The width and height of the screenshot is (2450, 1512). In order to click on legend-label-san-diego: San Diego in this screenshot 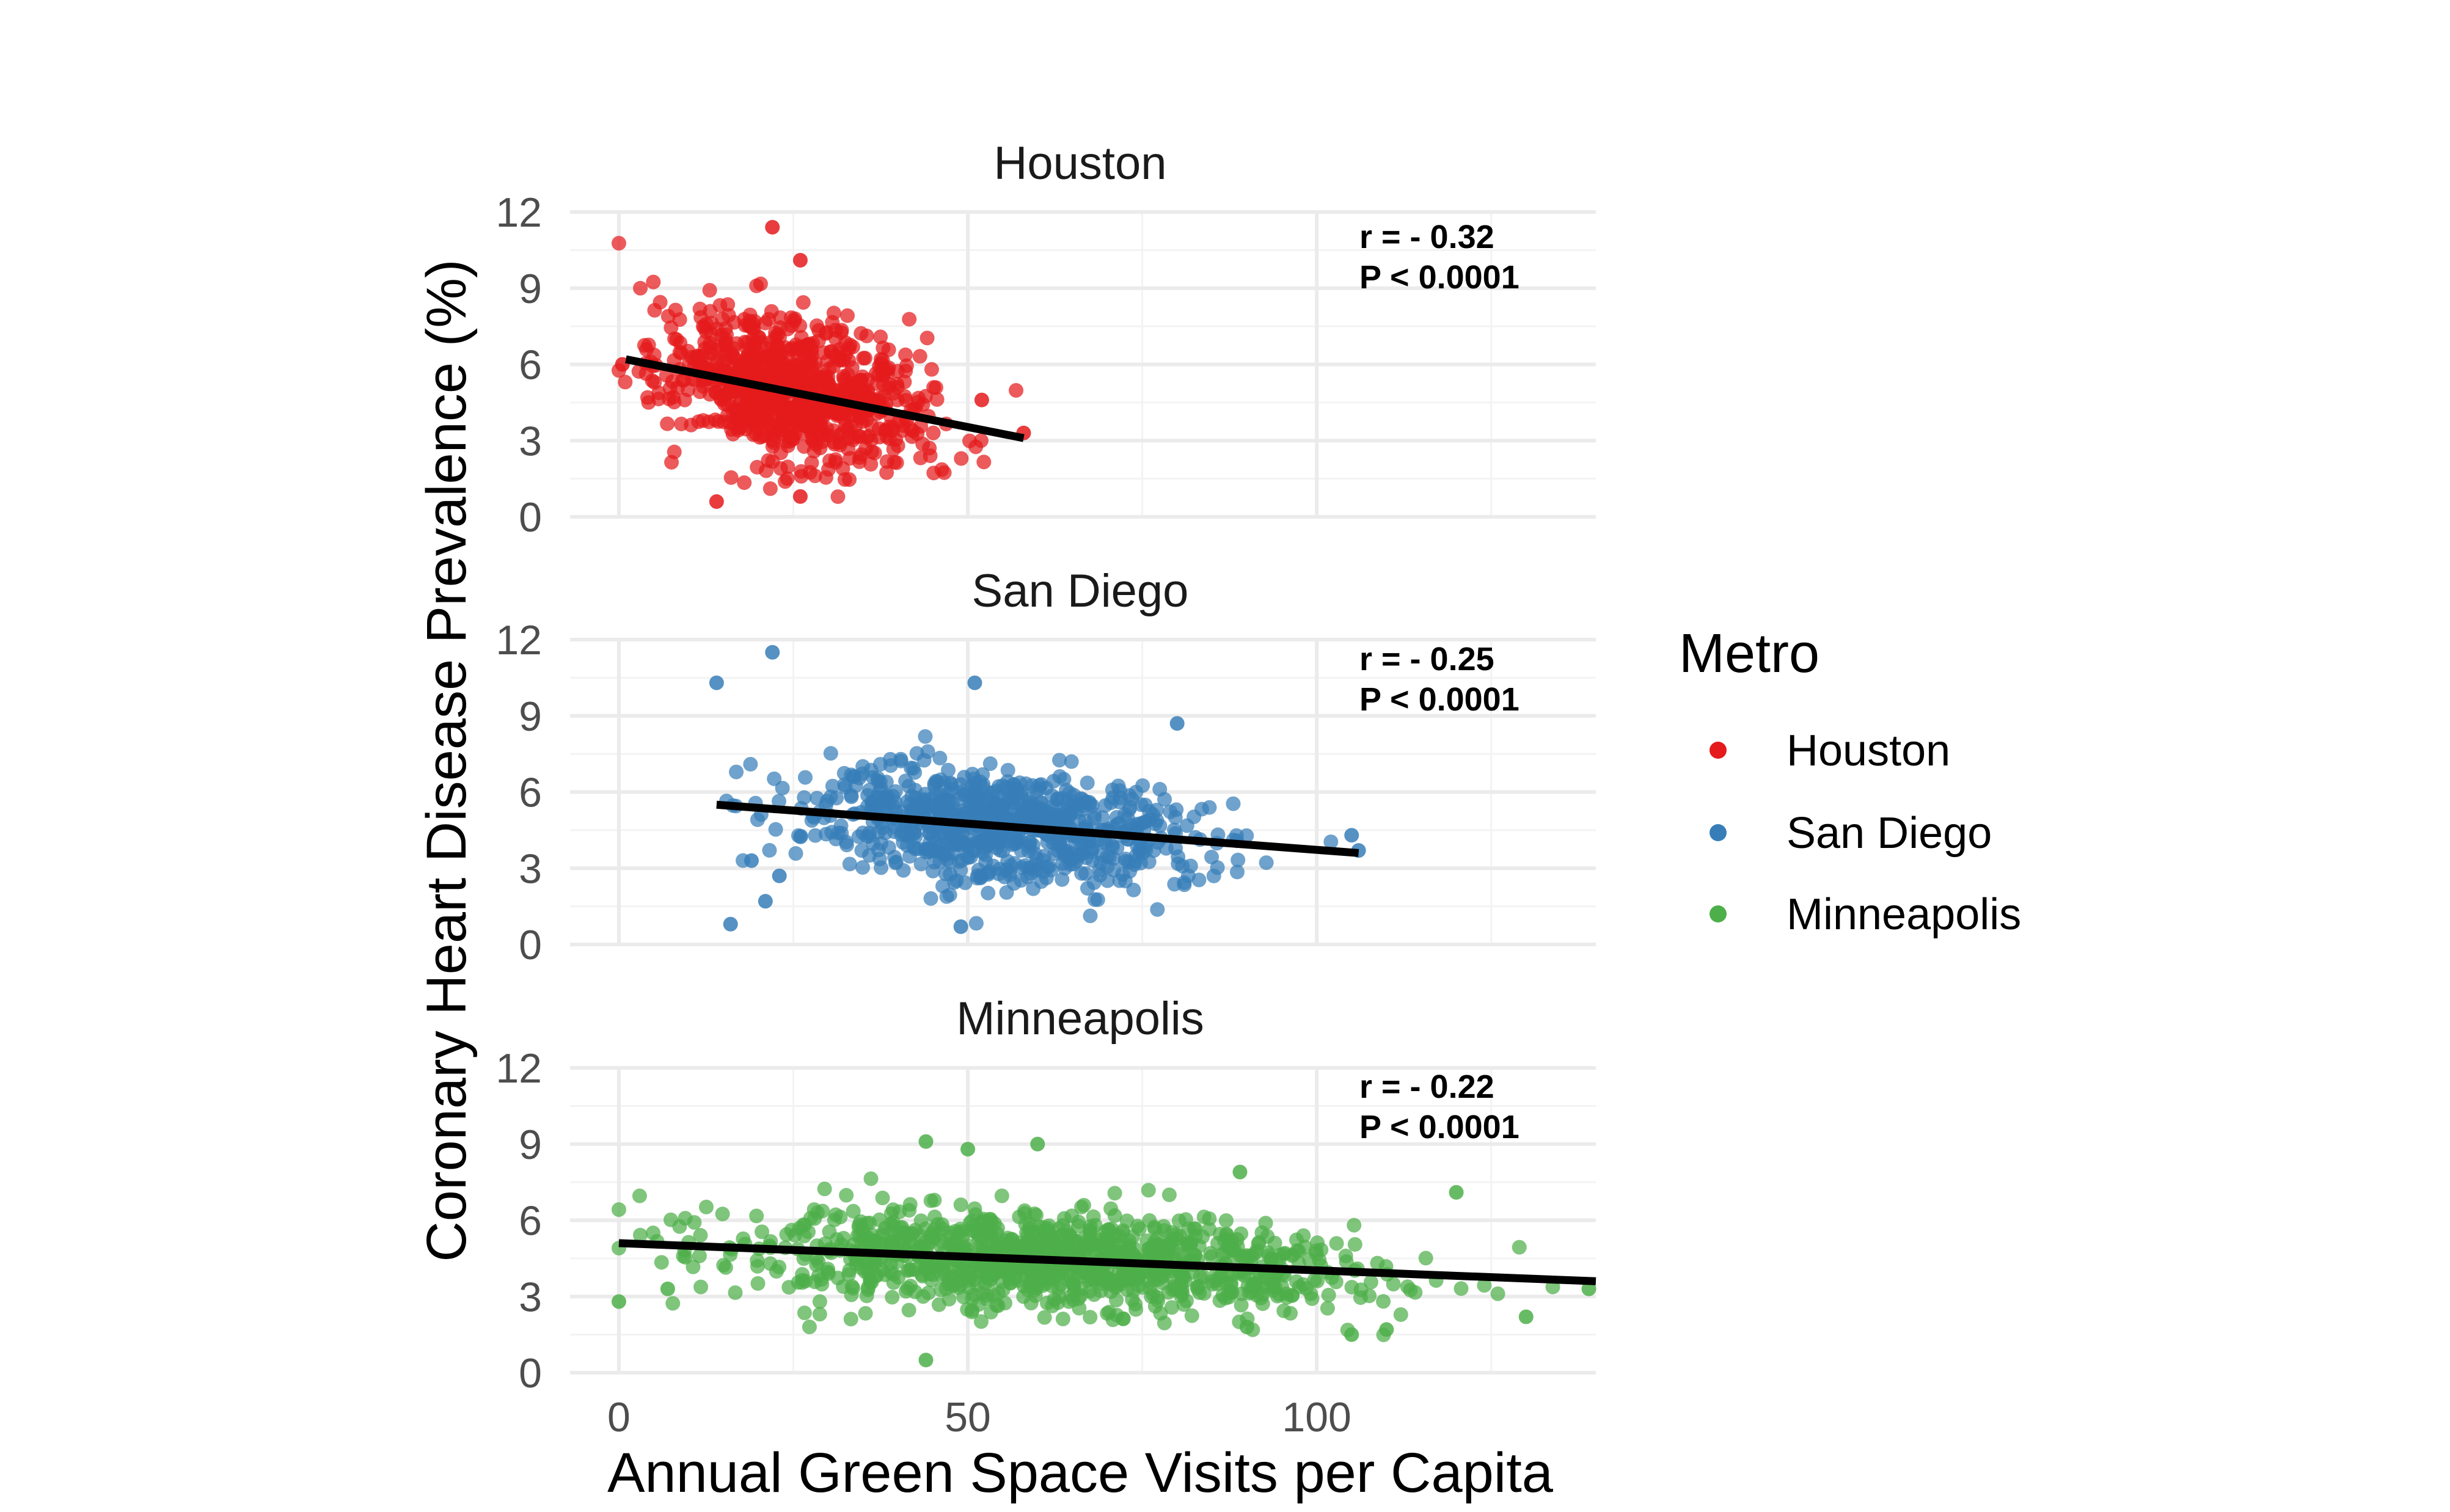, I will do `click(1889, 834)`.